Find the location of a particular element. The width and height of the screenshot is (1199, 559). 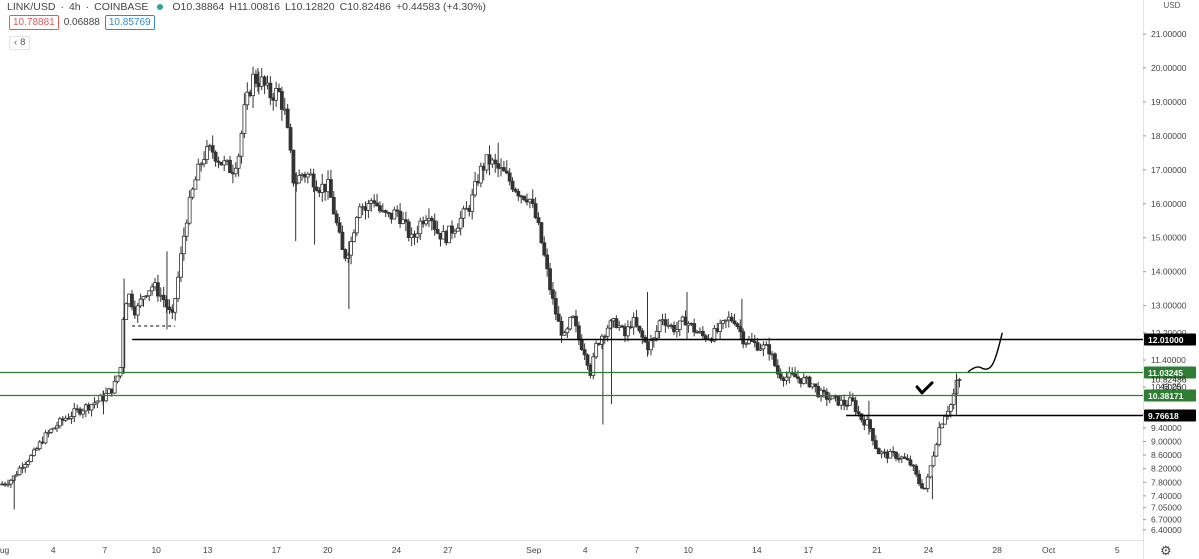

chart-annotations is located at coordinates (567, 360).